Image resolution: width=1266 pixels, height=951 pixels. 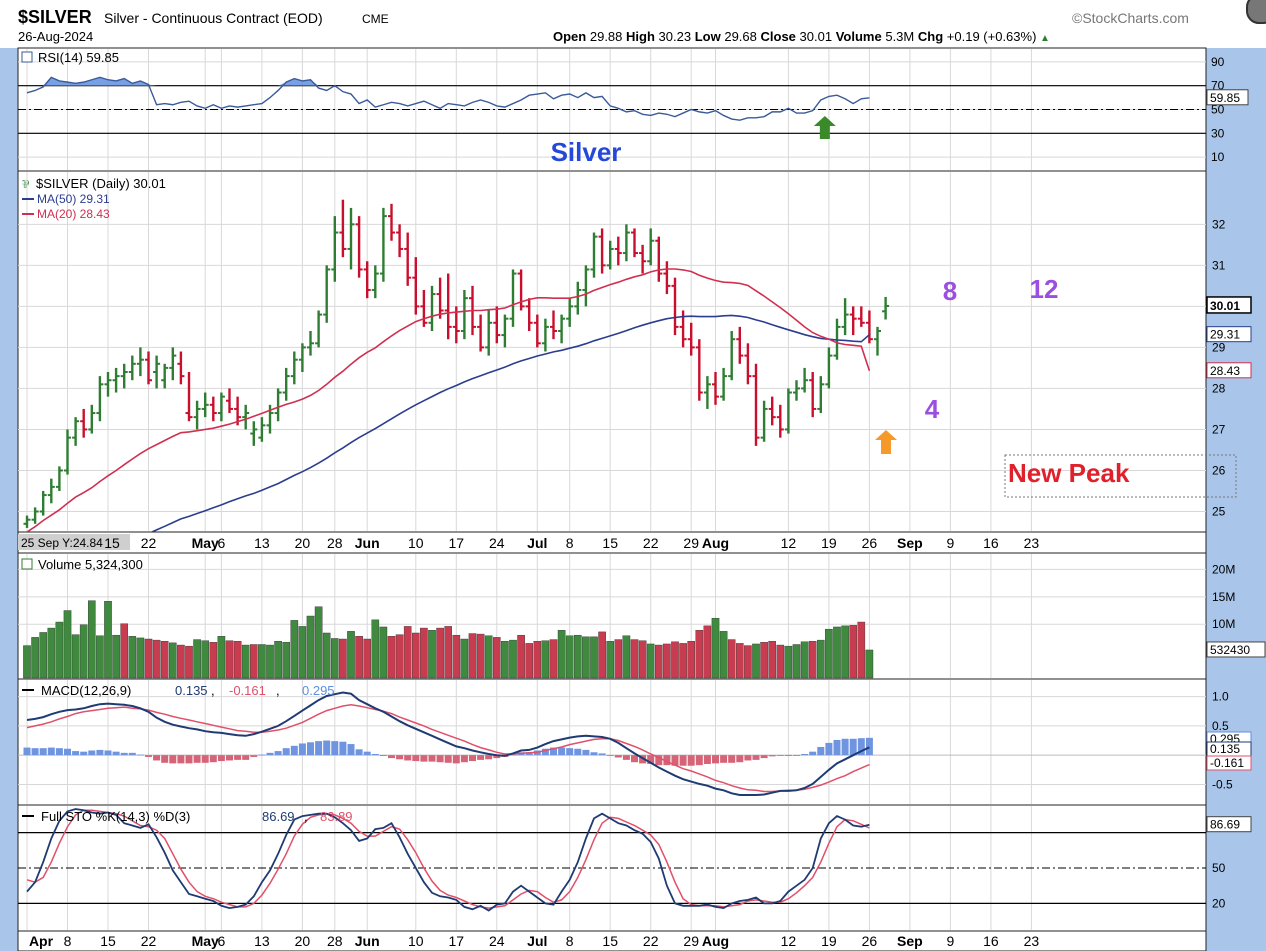 I want to click on bottom-x-tick-label: 19, so click(x=829, y=941).